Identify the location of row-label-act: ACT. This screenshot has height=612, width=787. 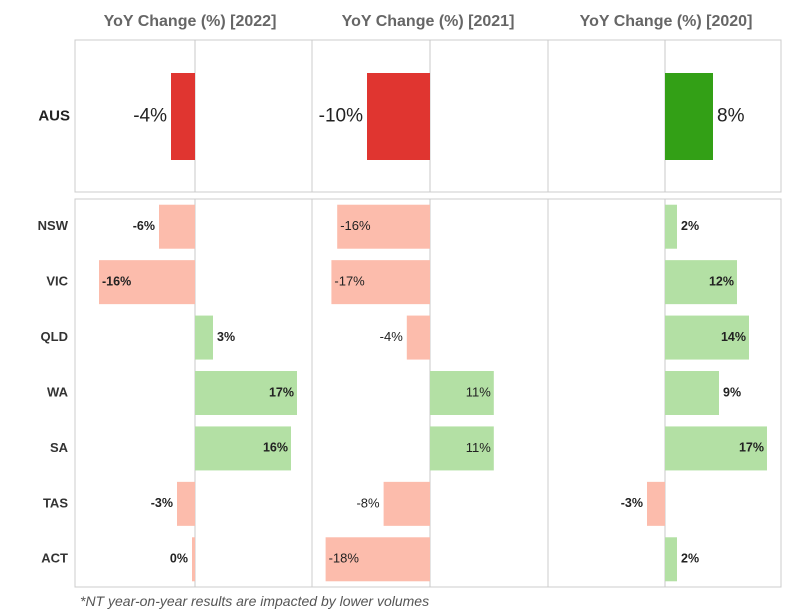
(54, 558).